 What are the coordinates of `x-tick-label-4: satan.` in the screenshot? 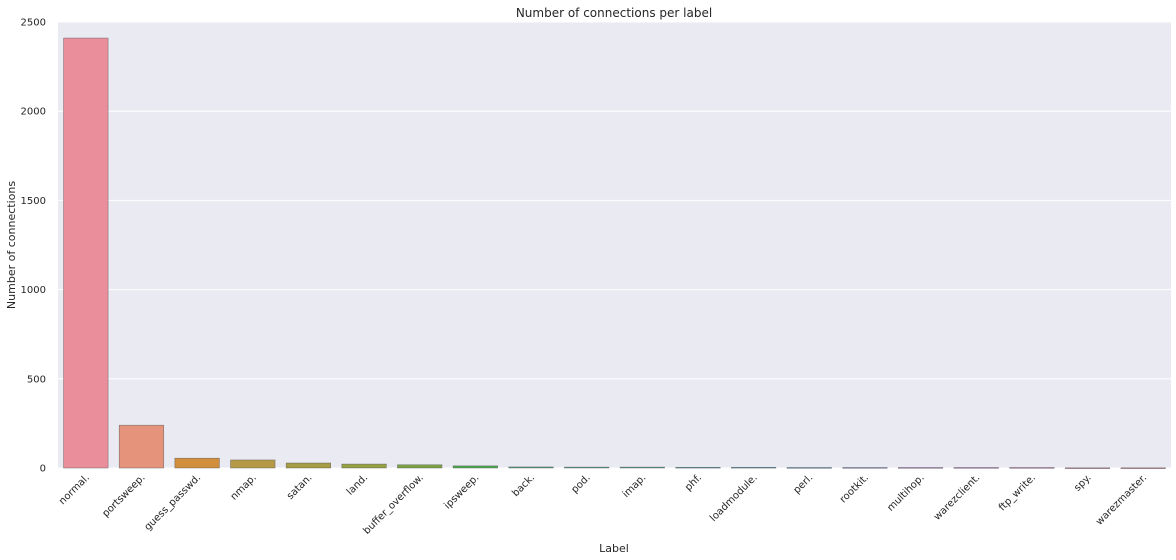 It's located at (300, 487).